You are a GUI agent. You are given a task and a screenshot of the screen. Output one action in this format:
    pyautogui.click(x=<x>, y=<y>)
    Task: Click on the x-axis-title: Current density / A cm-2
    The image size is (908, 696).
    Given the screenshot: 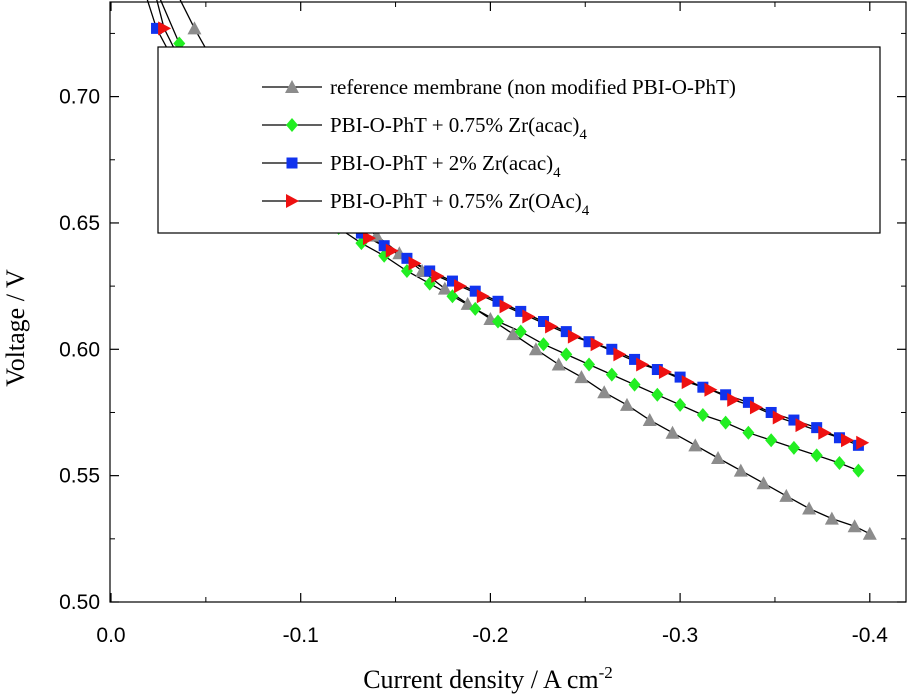 What is the action you would take?
    pyautogui.click(x=488, y=678)
    